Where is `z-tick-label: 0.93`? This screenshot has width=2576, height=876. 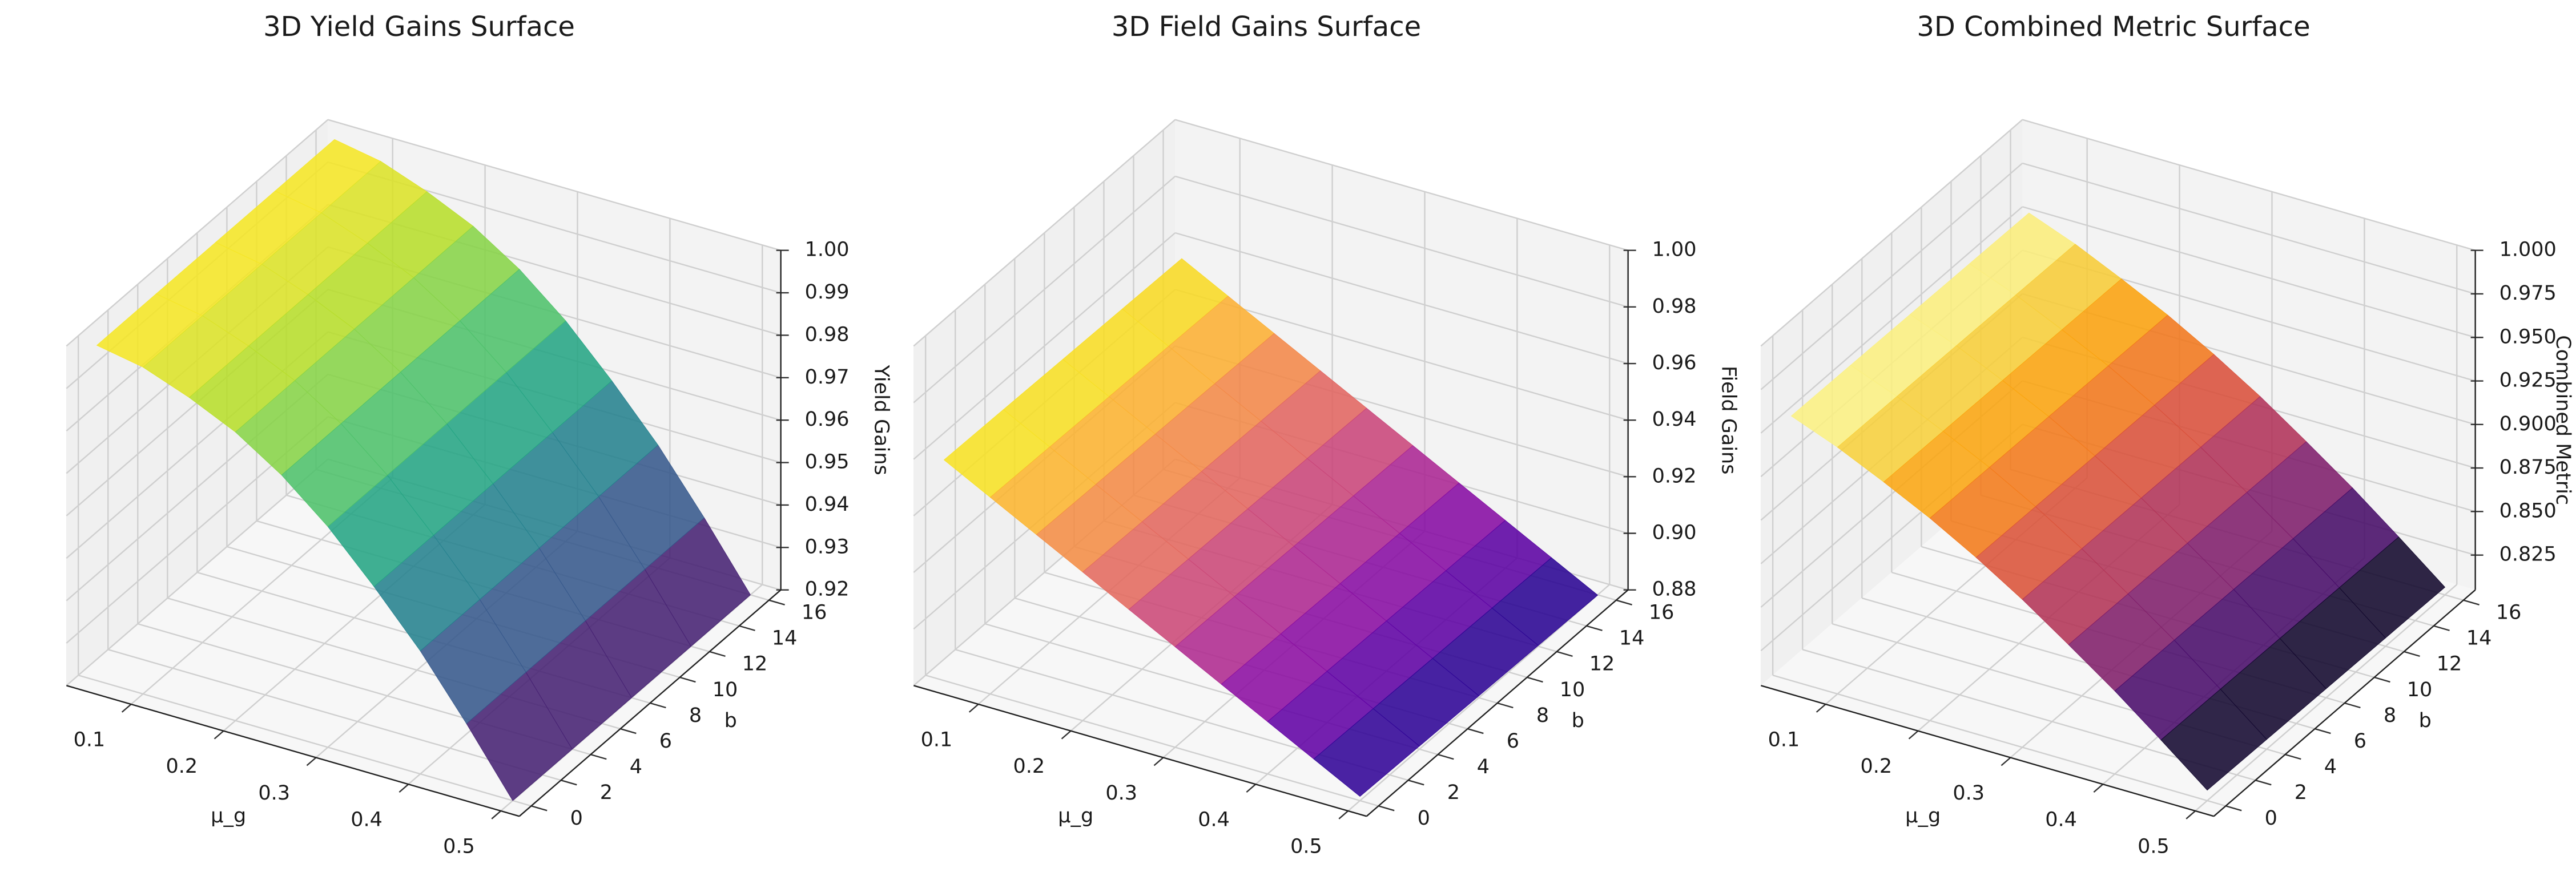 z-tick-label: 0.93 is located at coordinates (827, 546).